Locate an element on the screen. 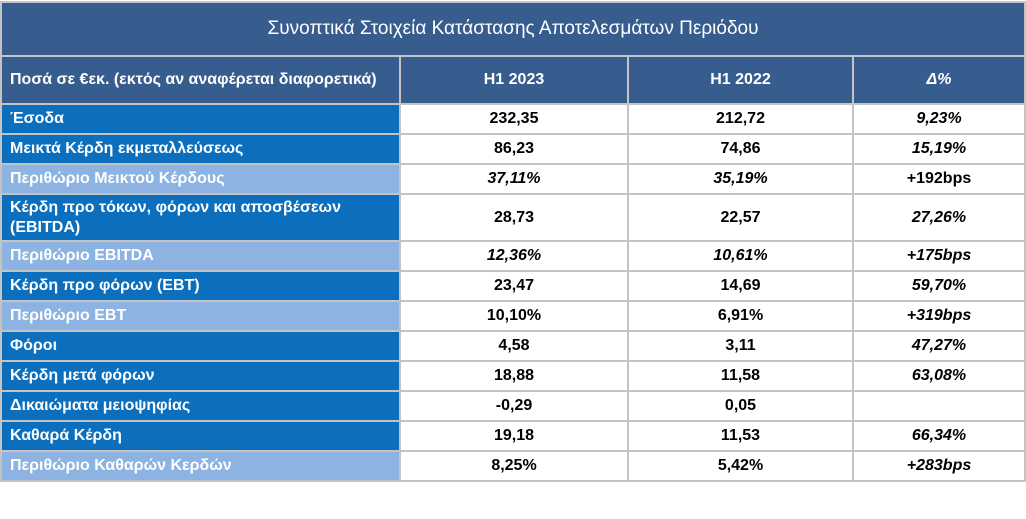 Image resolution: width=1026 pixels, height=519 pixels. cell-h1-2022: 14,69 is located at coordinates (740, 286).